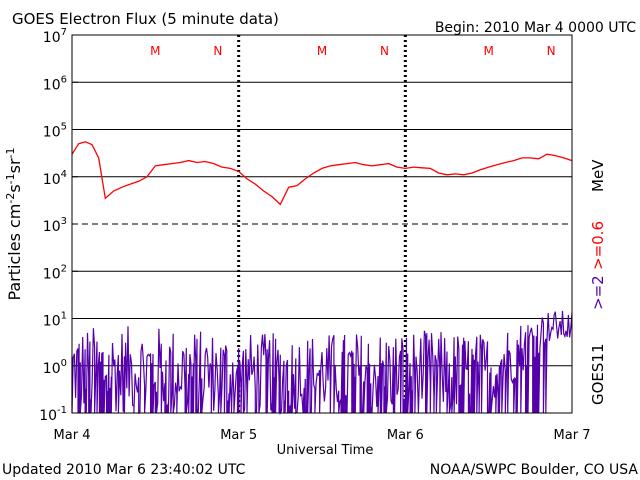  What do you see at coordinates (598, 374) in the screenshot?
I see `right-label-satellite: GOES11` at bounding box center [598, 374].